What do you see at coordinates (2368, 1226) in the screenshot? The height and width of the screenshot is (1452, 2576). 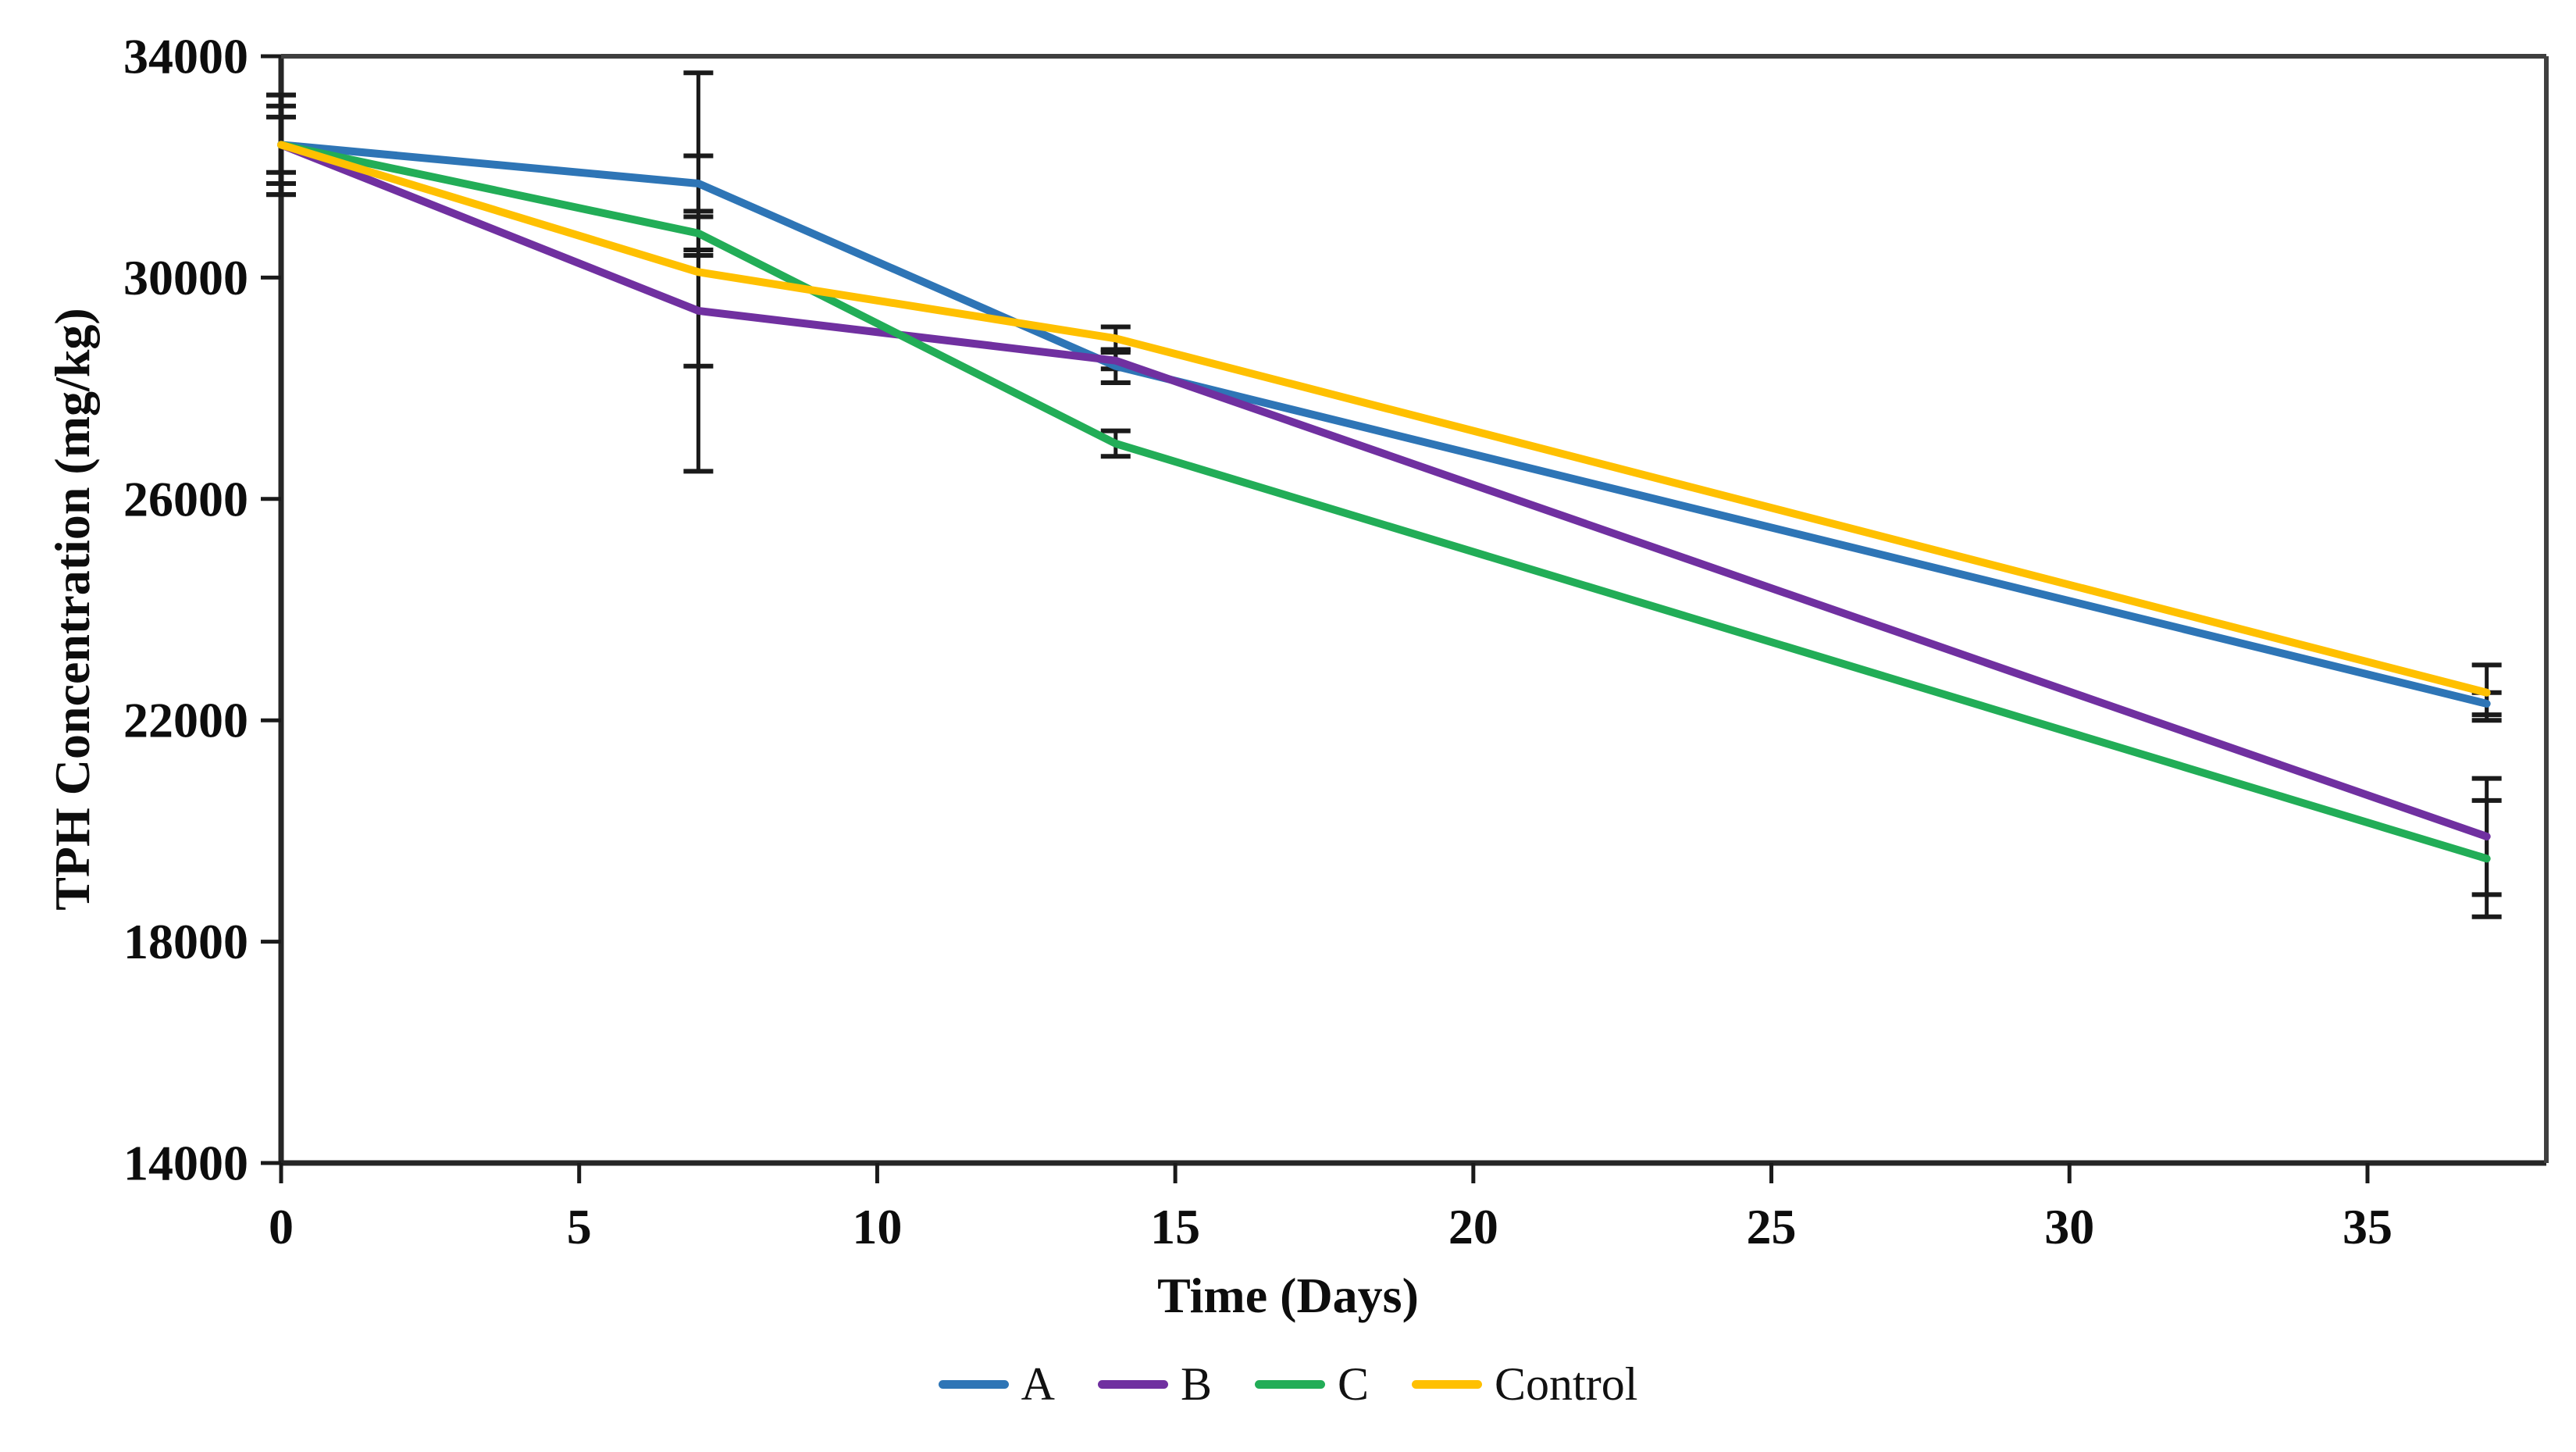 I see `x-tick-label: 35` at bounding box center [2368, 1226].